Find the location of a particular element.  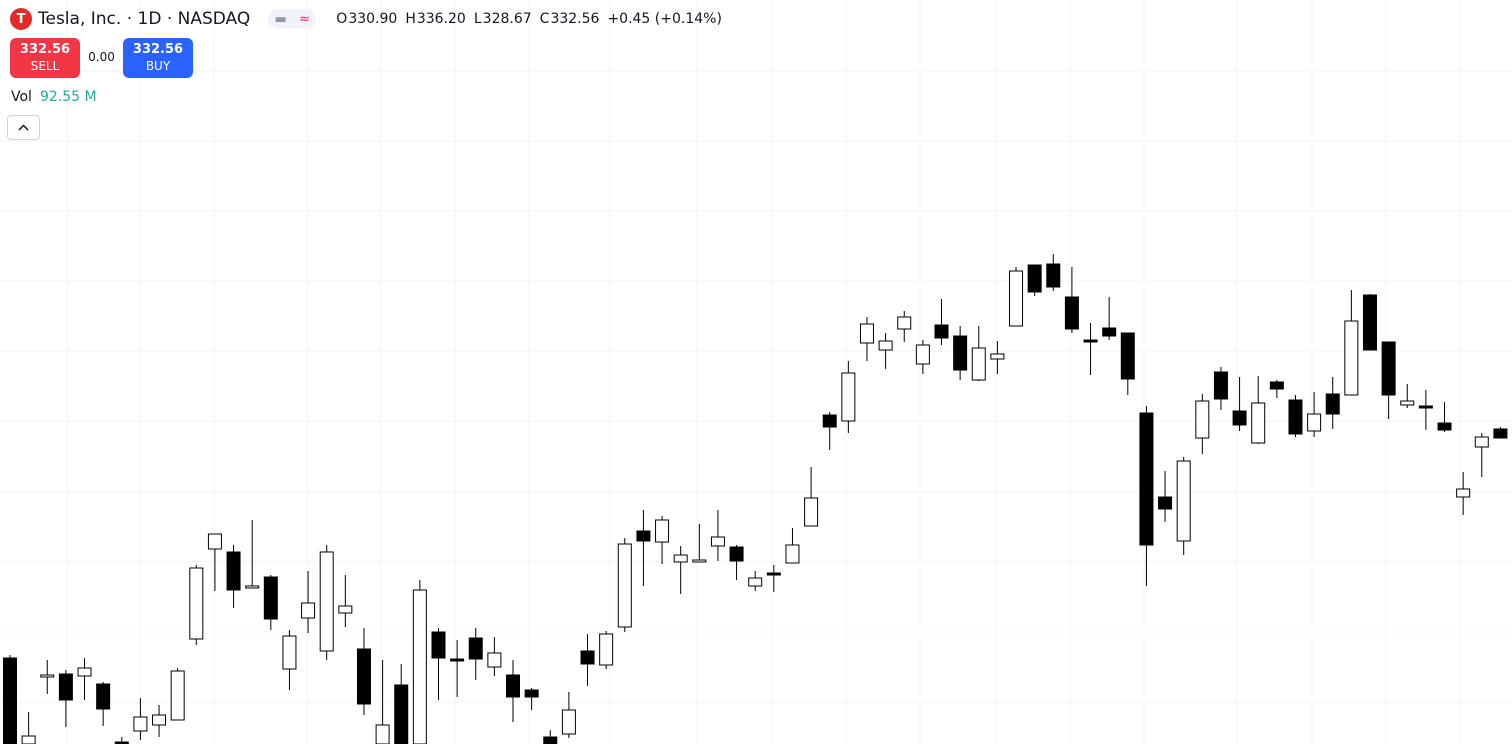

collapse-button is located at coordinates (23, 127).